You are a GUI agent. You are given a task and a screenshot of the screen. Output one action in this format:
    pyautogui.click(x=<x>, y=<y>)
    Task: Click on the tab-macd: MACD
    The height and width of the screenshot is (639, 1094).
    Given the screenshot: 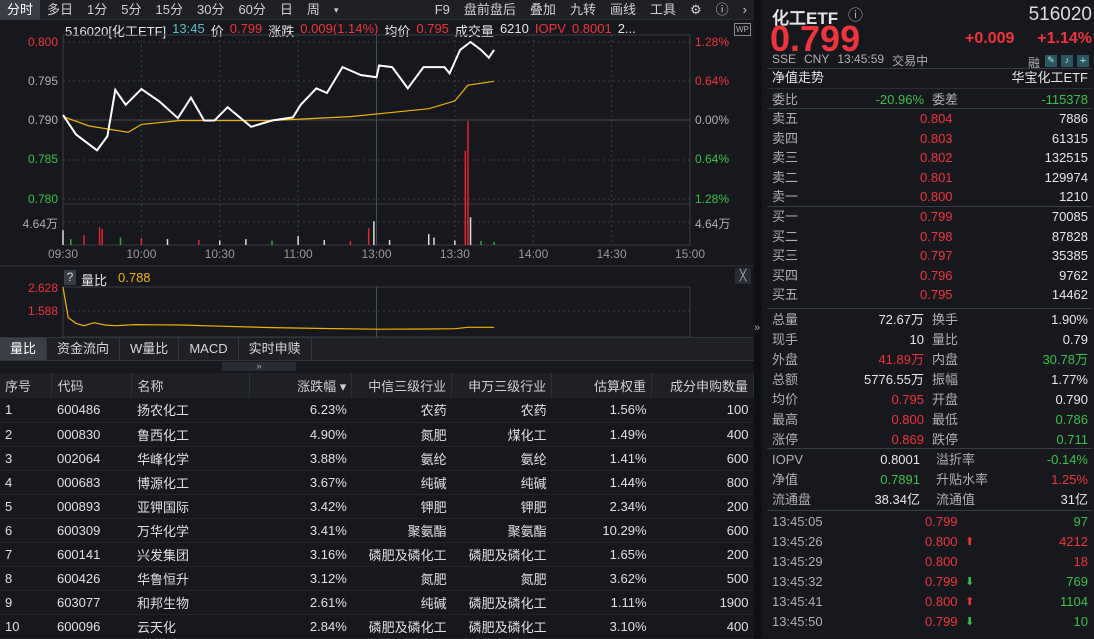 What is the action you would take?
    pyautogui.click(x=209, y=349)
    